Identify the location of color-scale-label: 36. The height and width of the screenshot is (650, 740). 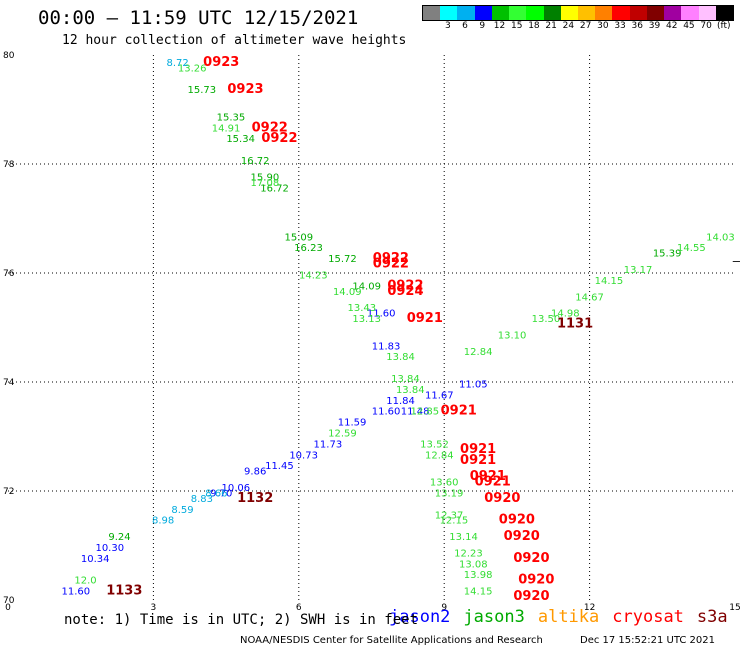
(637, 26).